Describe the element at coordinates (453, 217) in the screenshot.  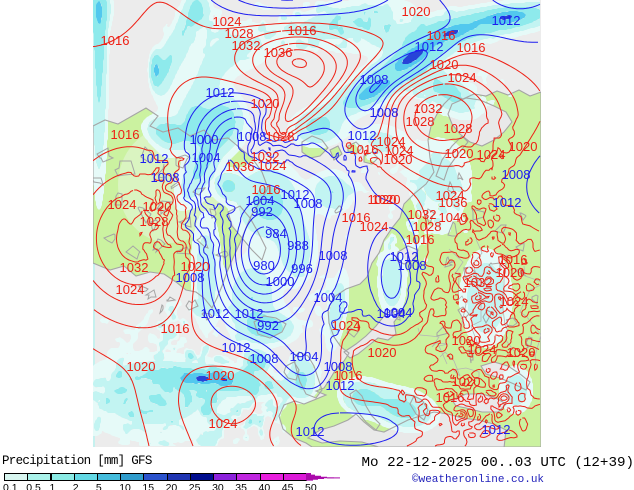
I see `svg-text: 1040` at that location.